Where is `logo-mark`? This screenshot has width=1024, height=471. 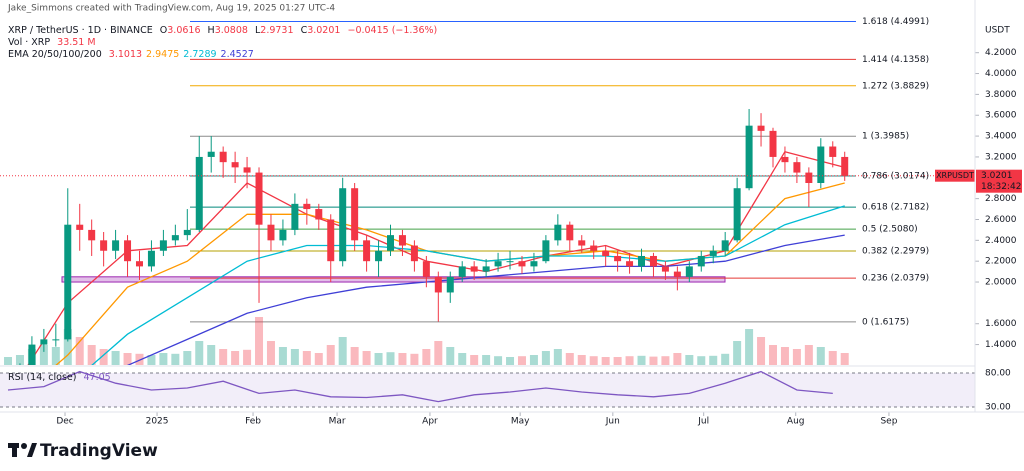
logo-mark is located at coordinates (24, 446).